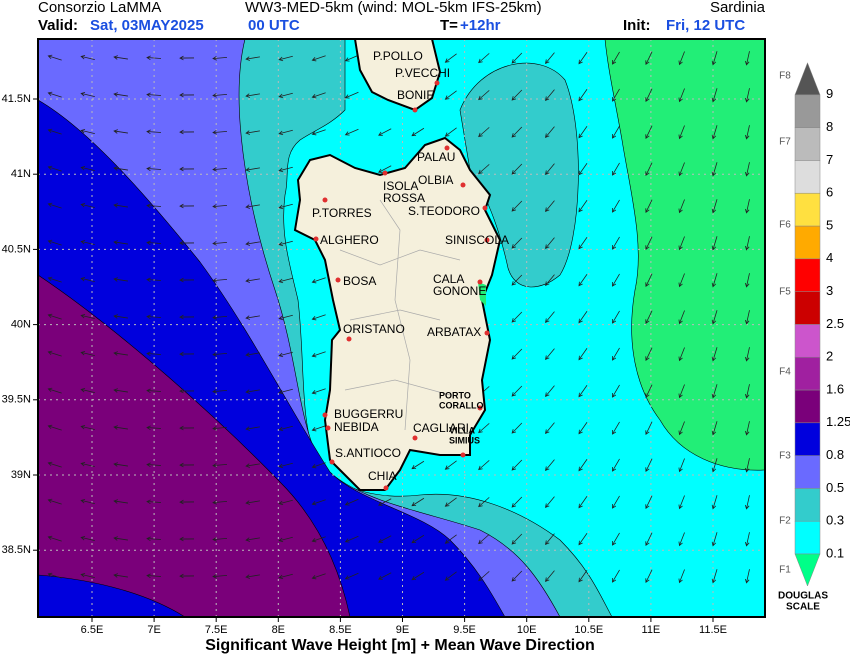  What do you see at coordinates (785, 142) in the screenshot?
I see `douglas-label: F7` at bounding box center [785, 142].